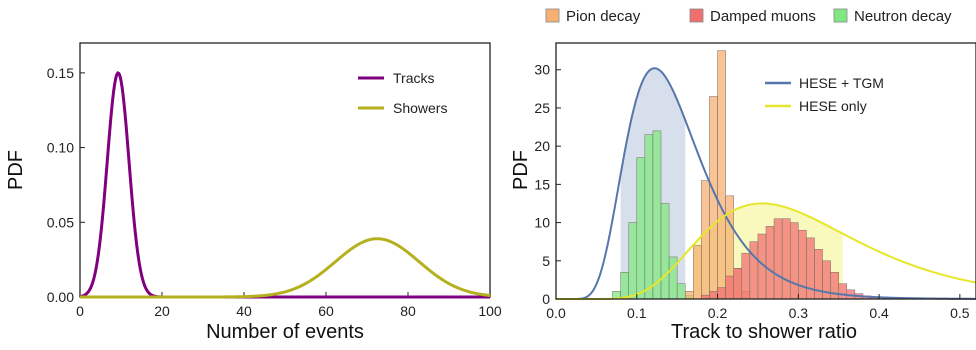  I want to click on legend-tracks-label: Tracks, so click(413, 78).